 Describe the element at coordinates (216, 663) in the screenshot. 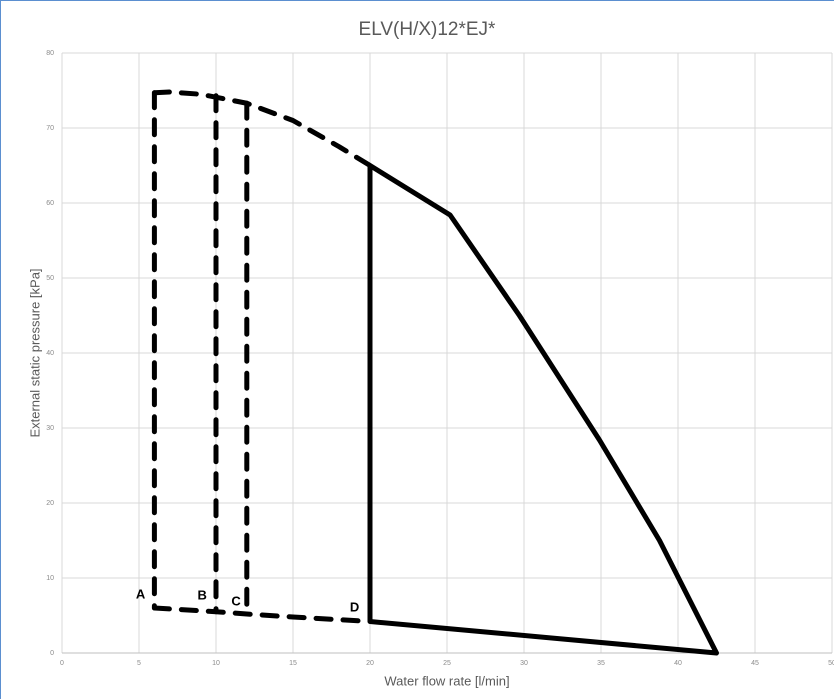

I see `x-tick-label: 10` at that location.